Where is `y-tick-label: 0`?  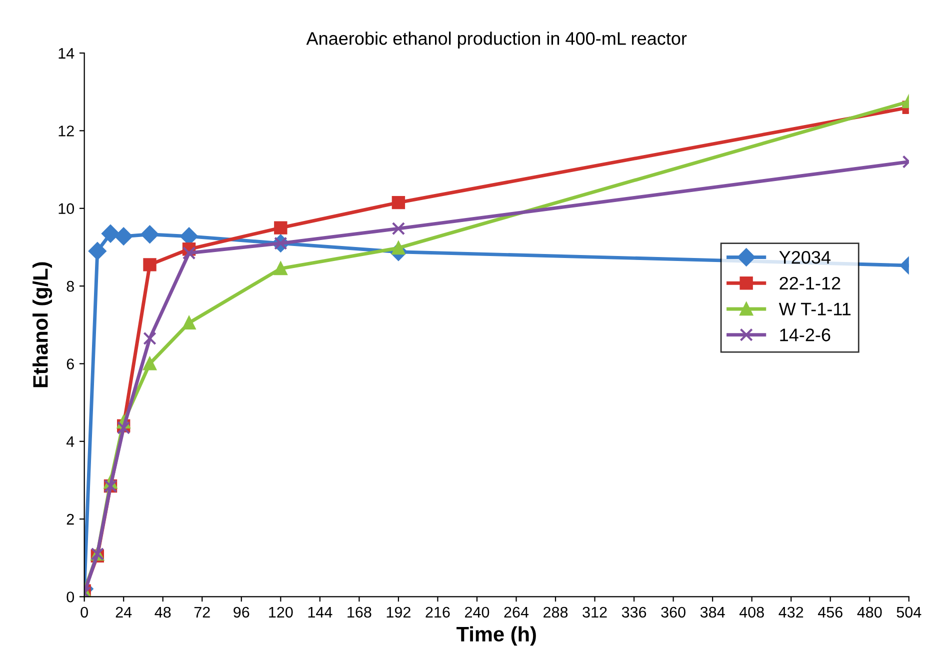
y-tick-label: 0 is located at coordinates (70, 597).